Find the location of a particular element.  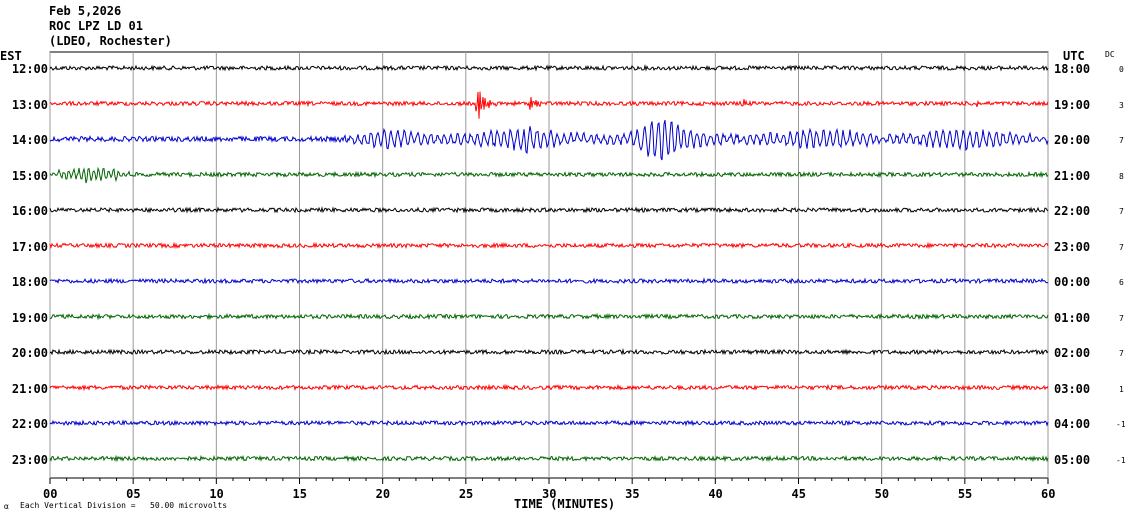

x-tick-label-05: 05 is located at coordinates (133, 494).